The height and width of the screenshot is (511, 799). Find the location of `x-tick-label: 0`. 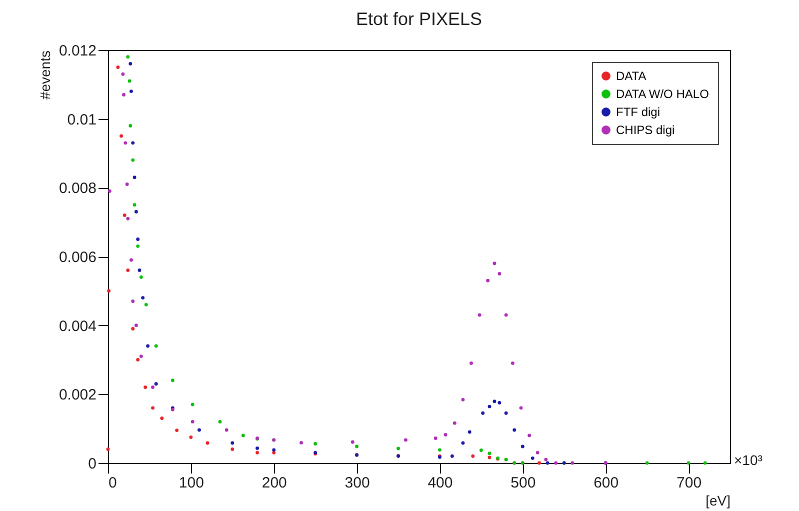

x-tick-label: 0 is located at coordinates (112, 483).